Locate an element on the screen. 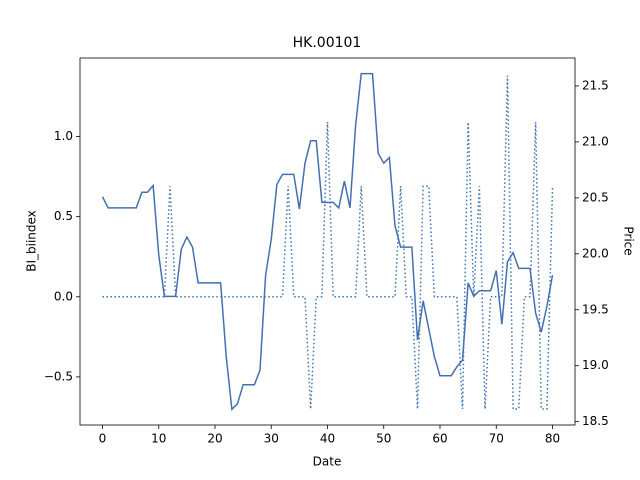 The height and width of the screenshot is (480, 640). y-axis-label: BI_biindex is located at coordinates (32, 241).